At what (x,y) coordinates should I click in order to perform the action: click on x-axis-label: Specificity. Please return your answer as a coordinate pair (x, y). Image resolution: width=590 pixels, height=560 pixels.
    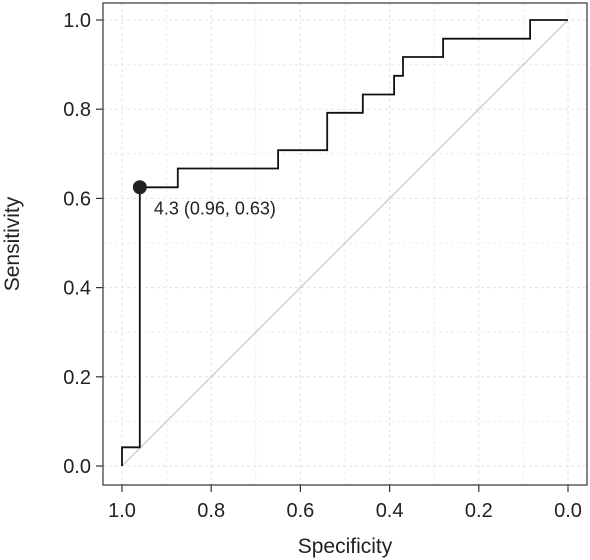
    Looking at the image, I should click on (345, 546).